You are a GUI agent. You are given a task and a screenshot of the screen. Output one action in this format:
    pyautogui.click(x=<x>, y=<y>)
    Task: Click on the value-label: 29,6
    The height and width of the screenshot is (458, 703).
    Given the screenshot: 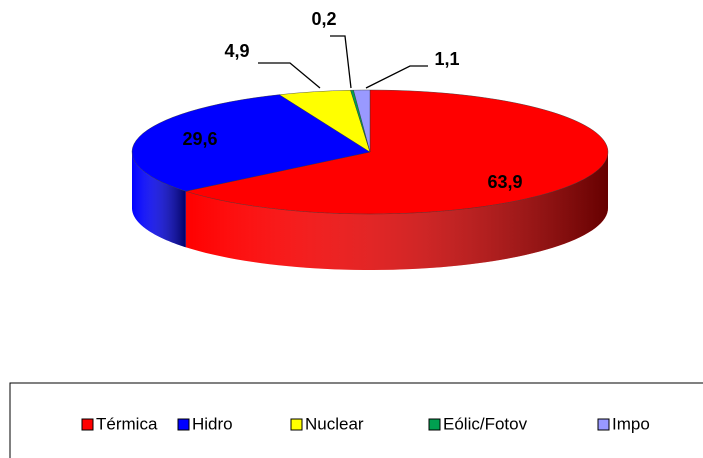 What is the action you would take?
    pyautogui.click(x=199, y=139)
    